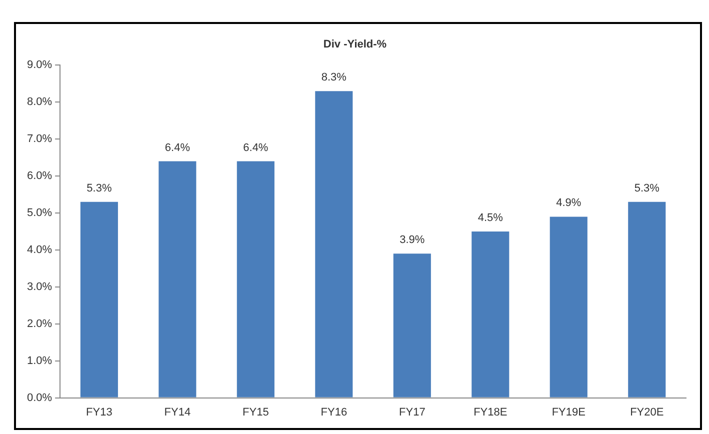  What do you see at coordinates (39, 213) in the screenshot?
I see `y-tick-label: 5.0%` at bounding box center [39, 213].